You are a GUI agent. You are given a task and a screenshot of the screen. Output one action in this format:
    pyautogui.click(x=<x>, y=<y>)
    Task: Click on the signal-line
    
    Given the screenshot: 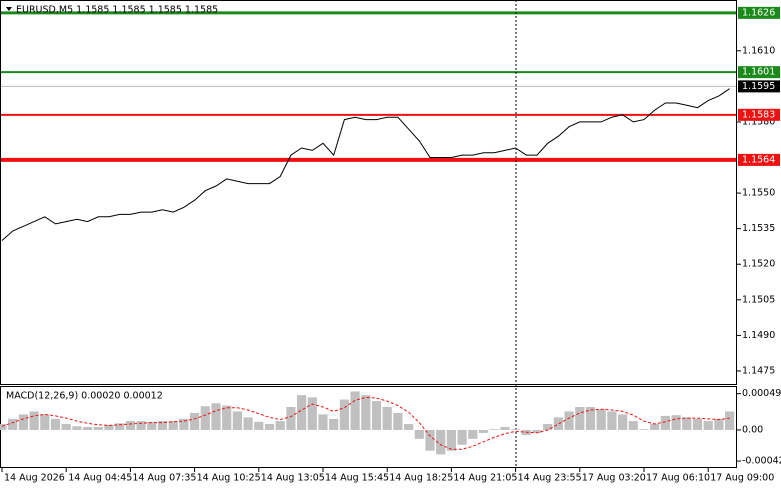 What is the action you would take?
    pyautogui.click(x=365, y=423)
    